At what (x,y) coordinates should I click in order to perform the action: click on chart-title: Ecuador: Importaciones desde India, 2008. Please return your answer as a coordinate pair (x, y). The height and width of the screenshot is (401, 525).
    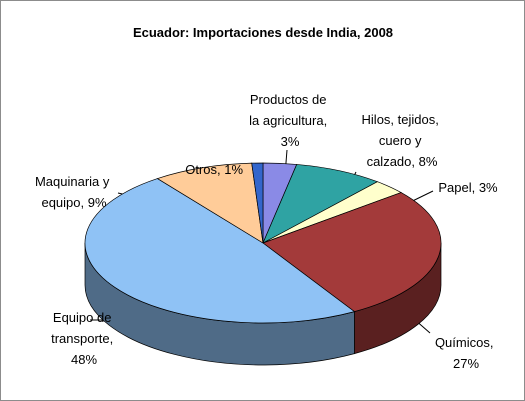
    Looking at the image, I should click on (263, 32).